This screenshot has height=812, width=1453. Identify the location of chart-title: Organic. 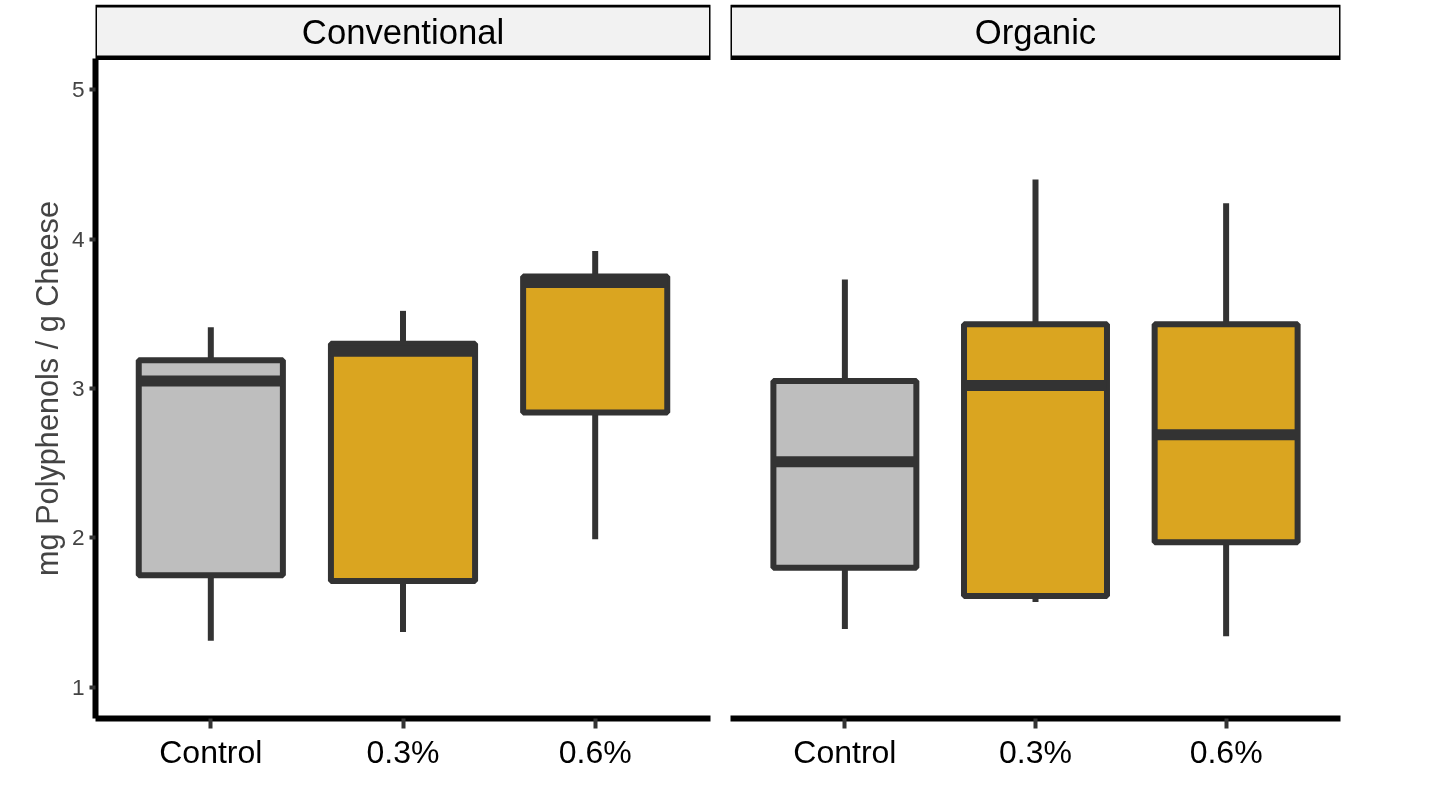
(1035, 31).